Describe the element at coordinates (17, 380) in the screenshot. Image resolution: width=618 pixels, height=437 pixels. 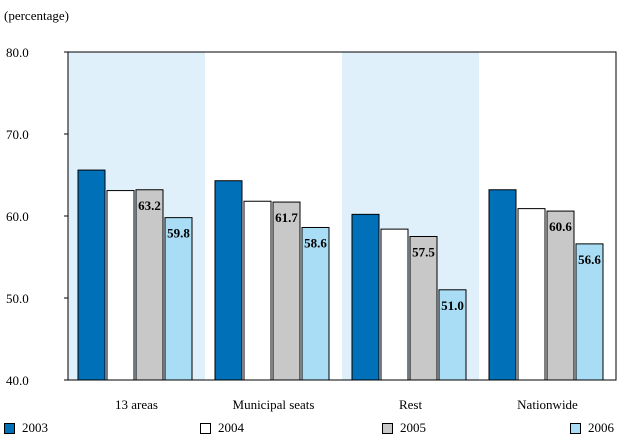
I see `y-tick-label: 40.0` at that location.